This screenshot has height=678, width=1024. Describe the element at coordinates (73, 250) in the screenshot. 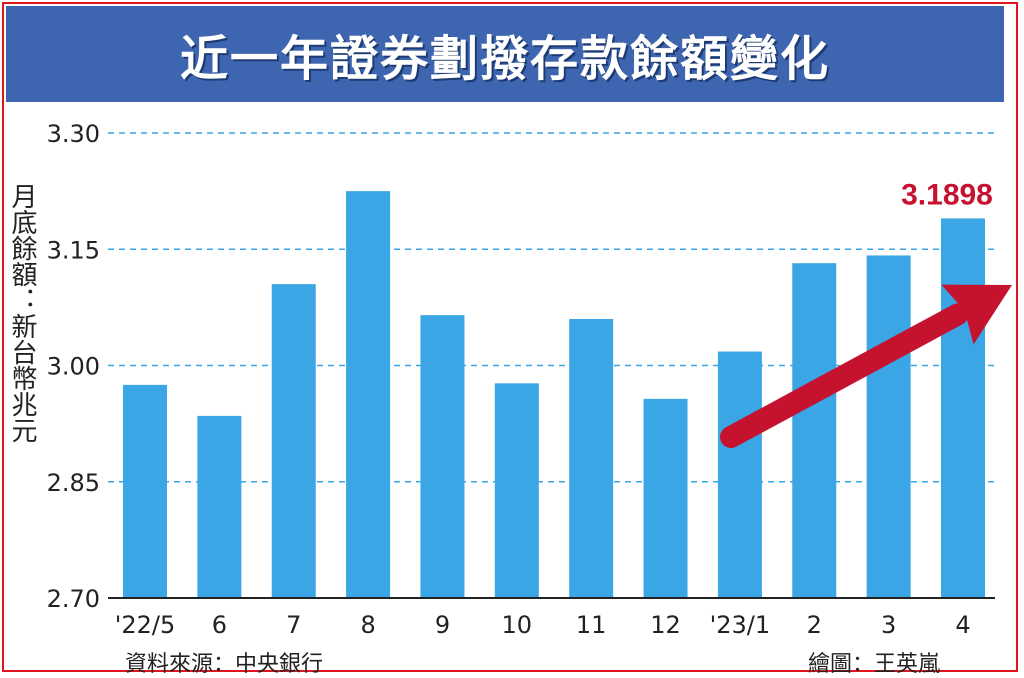

I see `y-tick-label: 3.15` at that location.